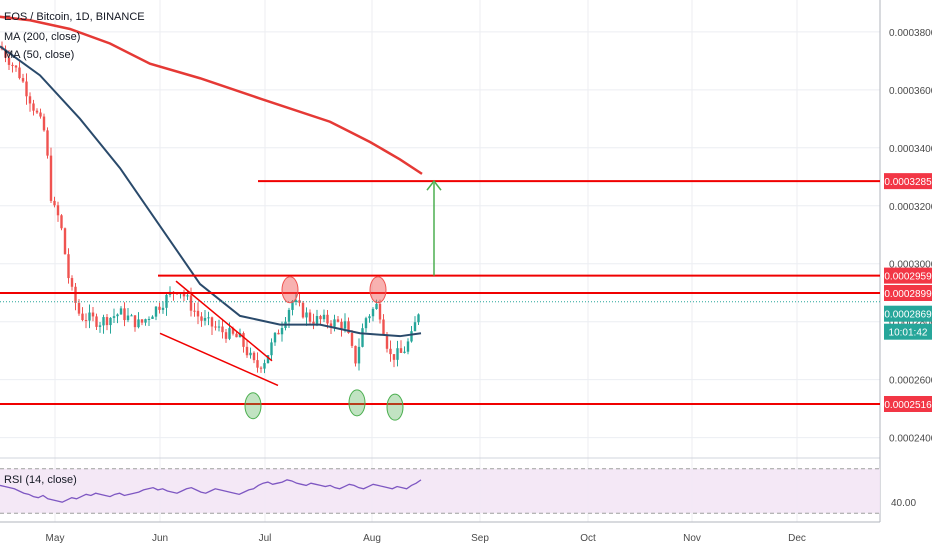 This screenshot has width=932, height=550. Describe the element at coordinates (42, 37) in the screenshot. I see `ma200-legend: MA (200, close)` at that location.